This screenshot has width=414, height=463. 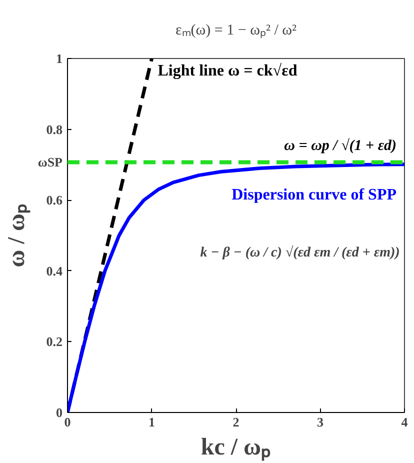 What do you see at coordinates (151, 422) in the screenshot?
I see `x-tick-label: 1` at bounding box center [151, 422].